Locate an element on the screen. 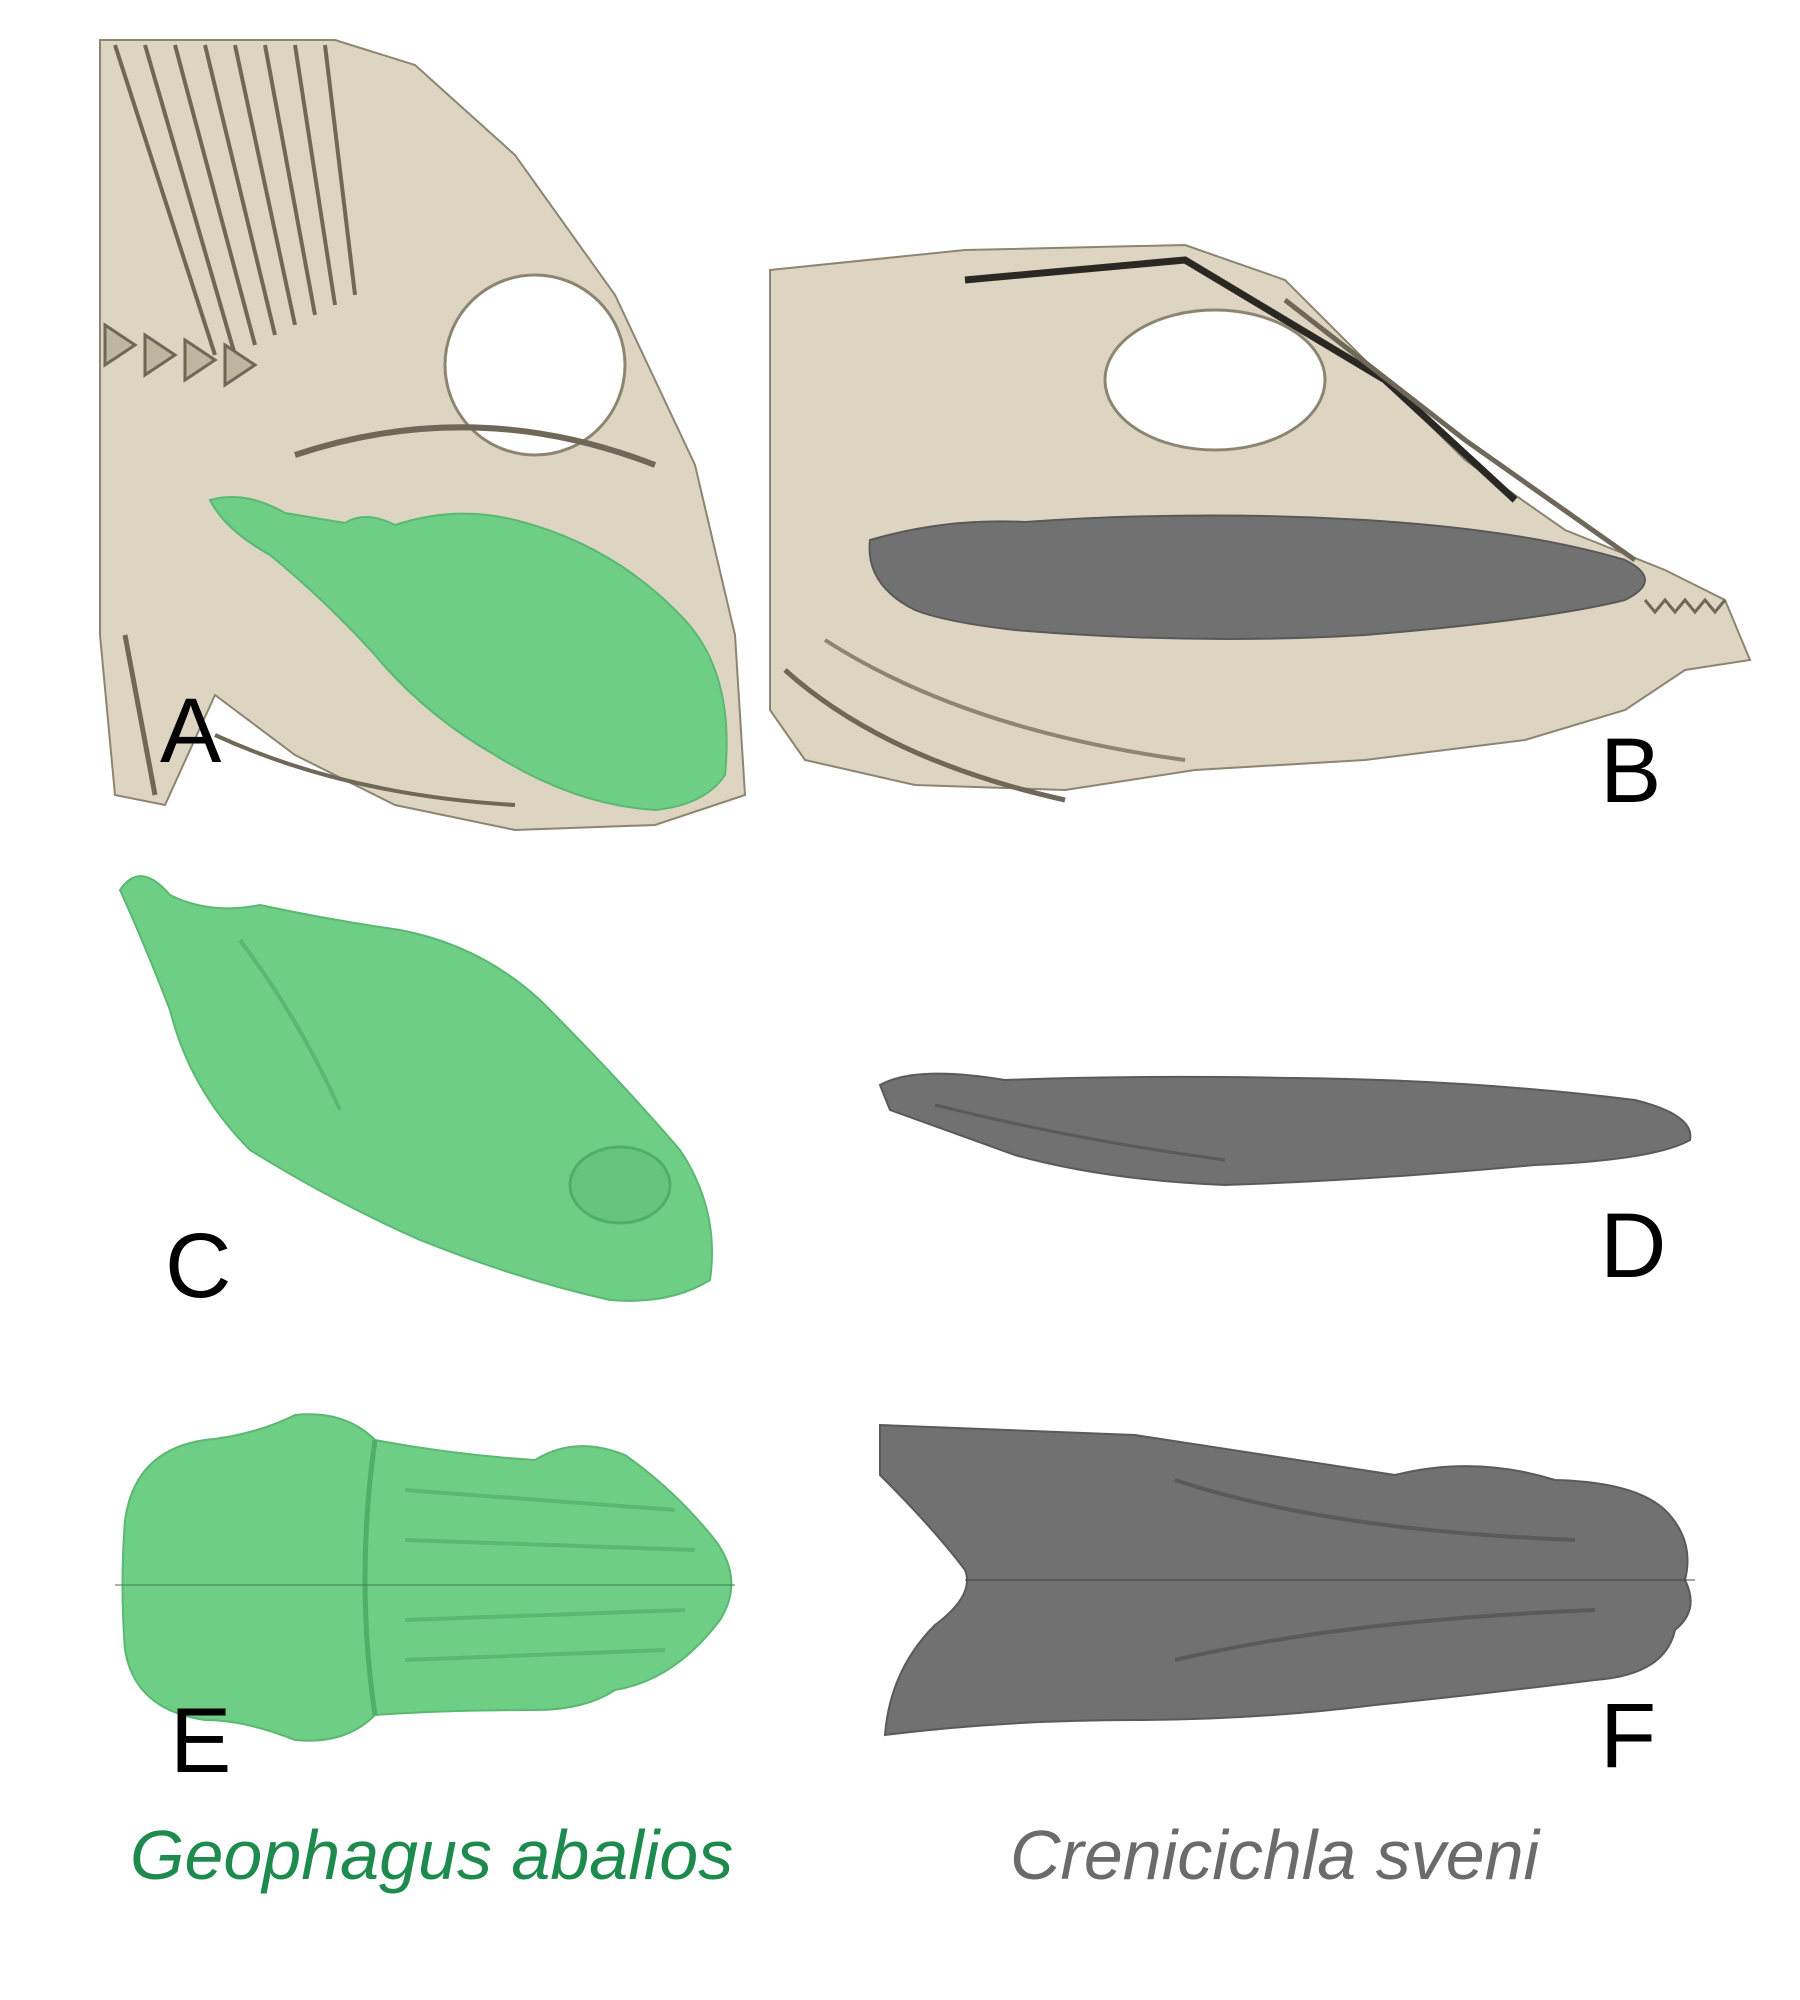 This screenshot has height=2000, width=1800. panel-label-c: C is located at coordinates (198, 1266).